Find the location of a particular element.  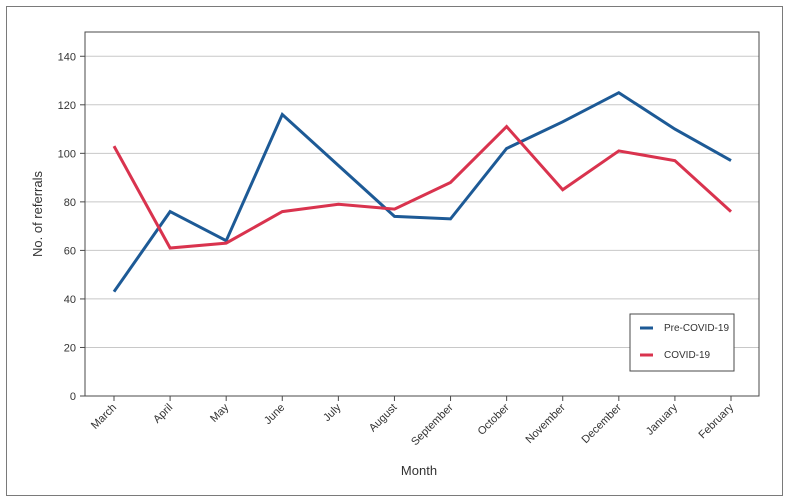

x-tick-label: January is located at coordinates (662, 419).